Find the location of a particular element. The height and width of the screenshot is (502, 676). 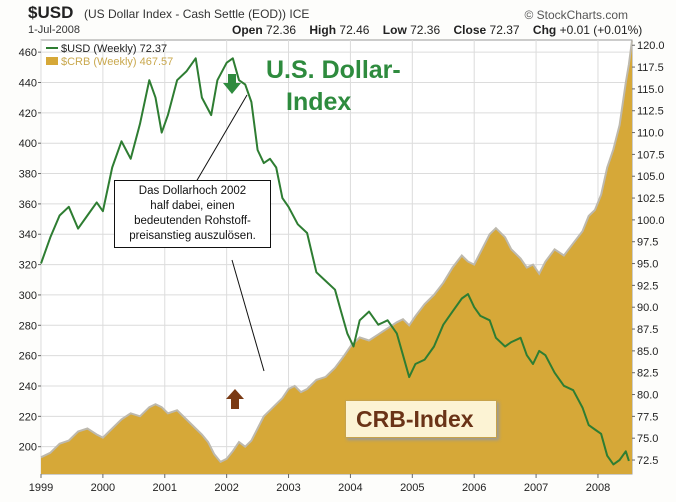

brand-logo: © StockCharts.com is located at coordinates (576, 15).